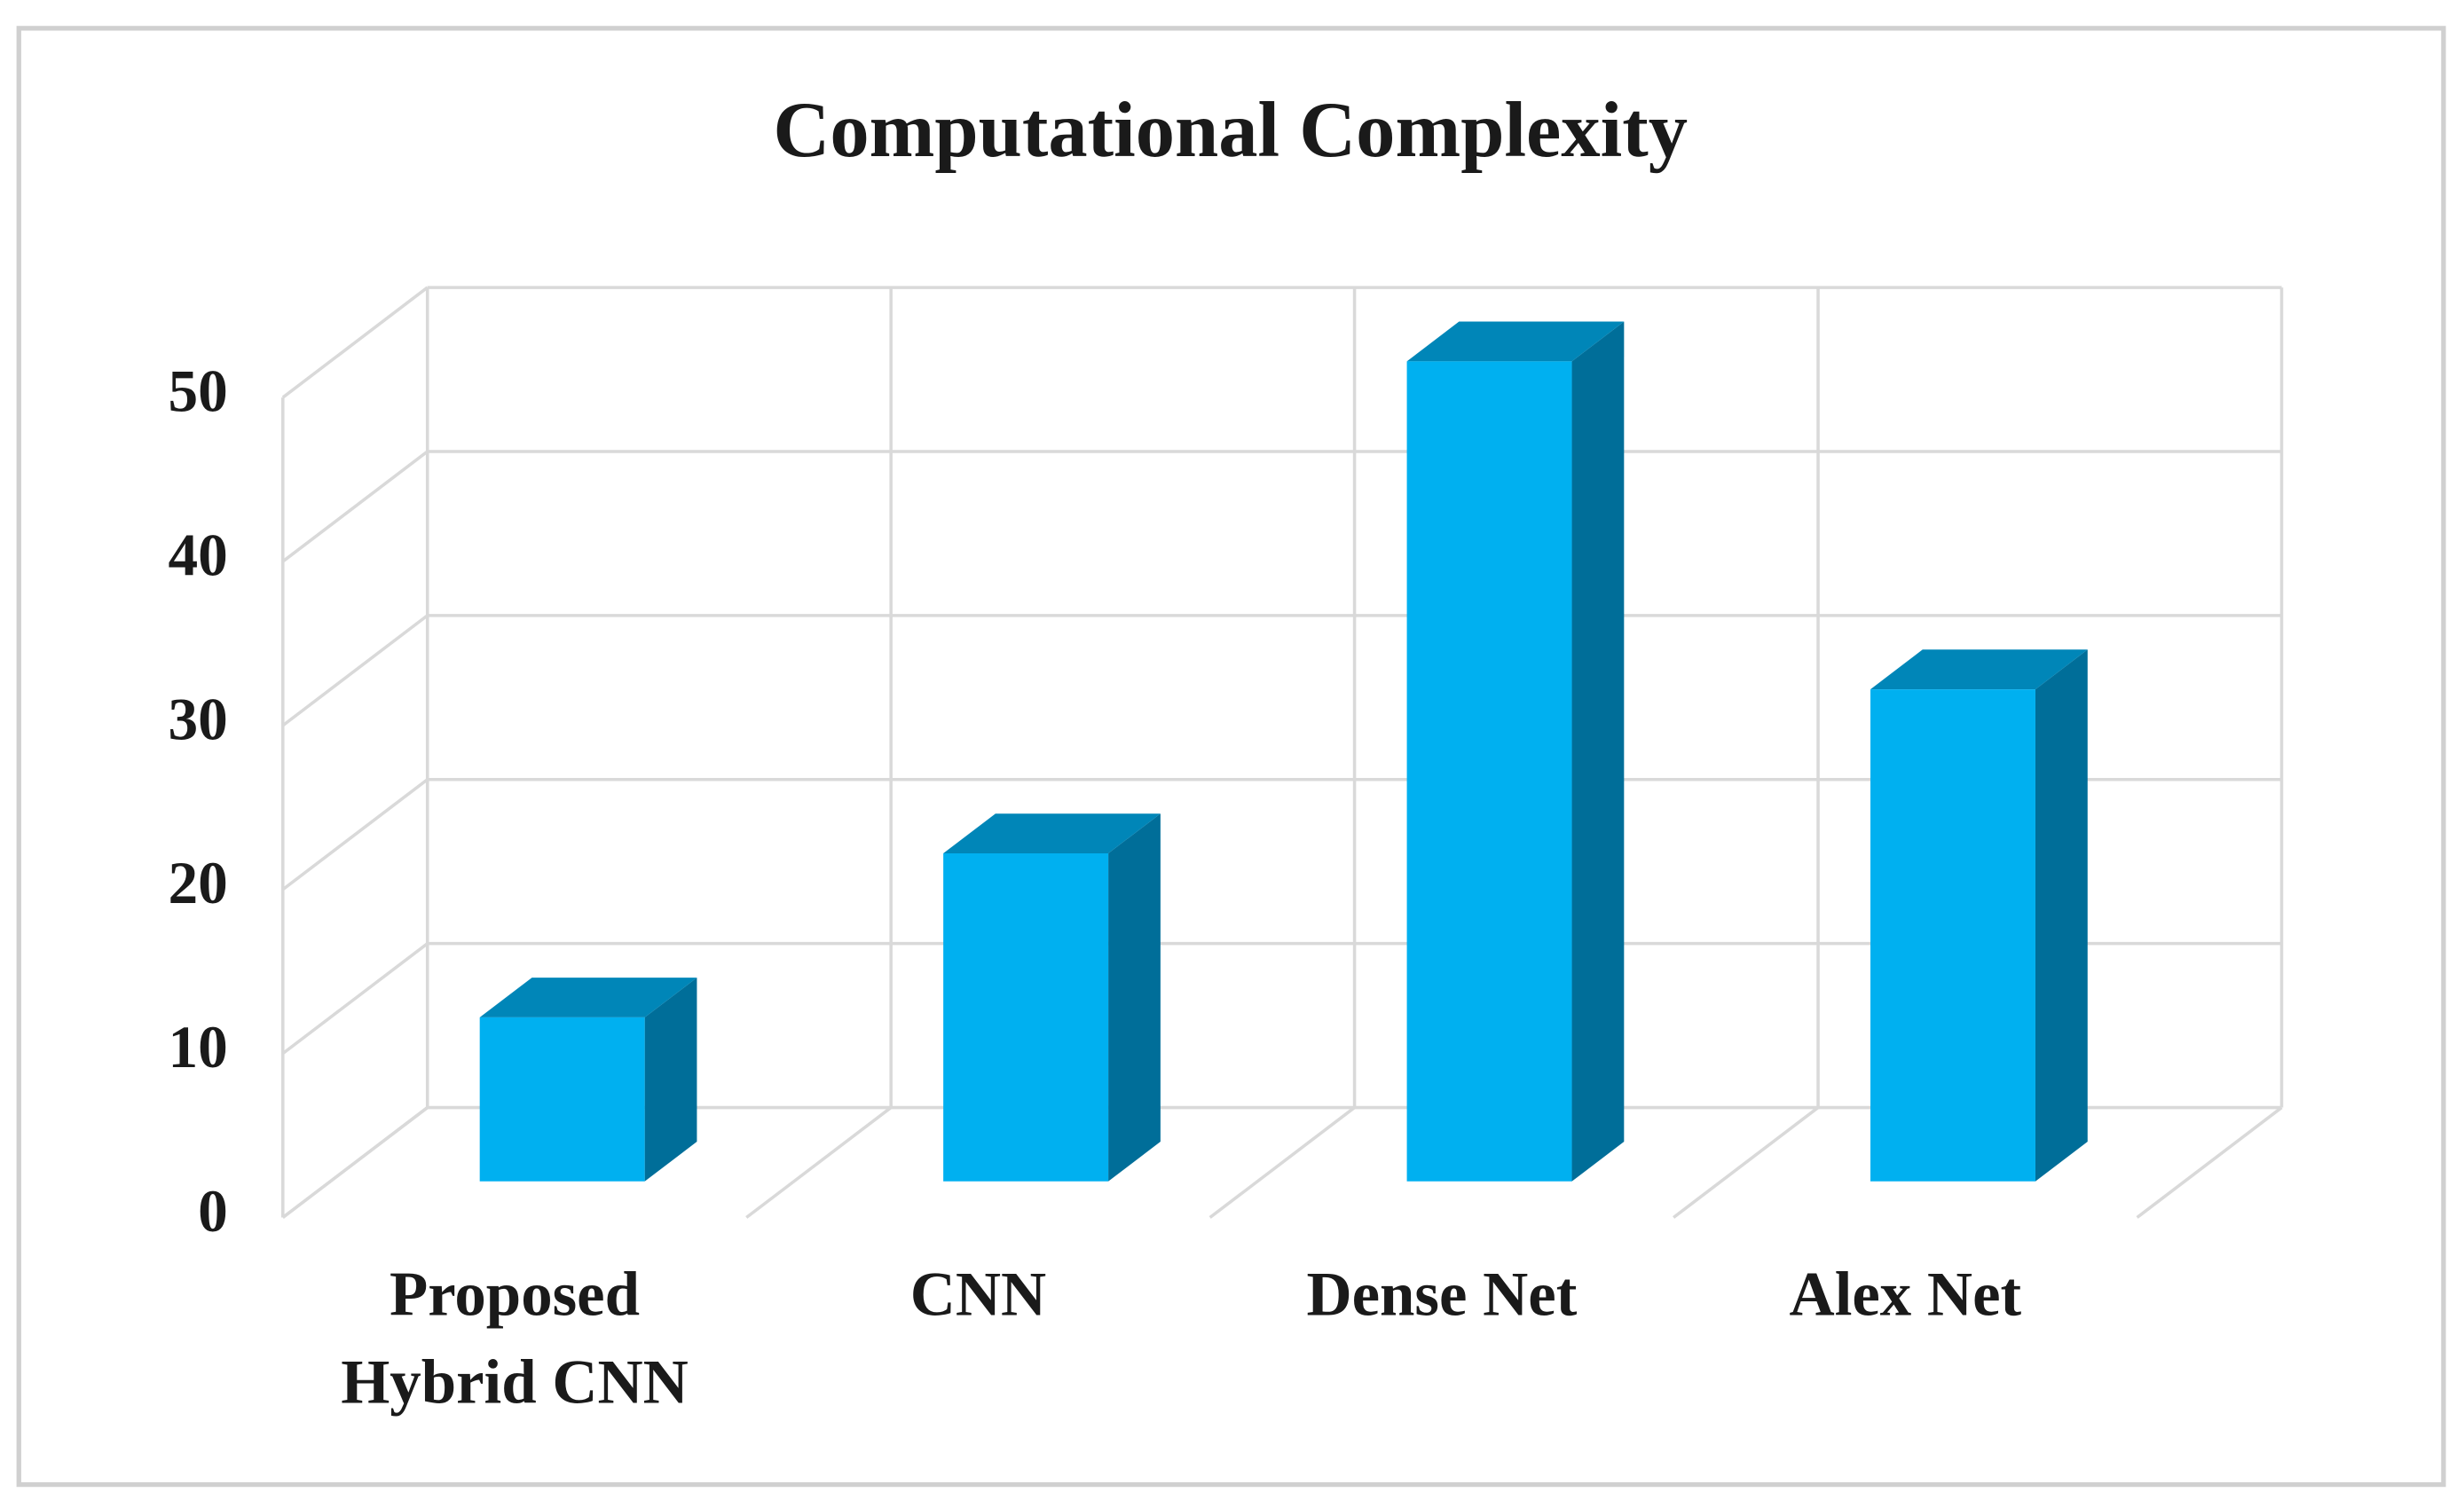 This screenshot has width=2464, height=1508. Describe the element at coordinates (1906, 1296) in the screenshot. I see `x-tick-label: Alex Net` at that location.